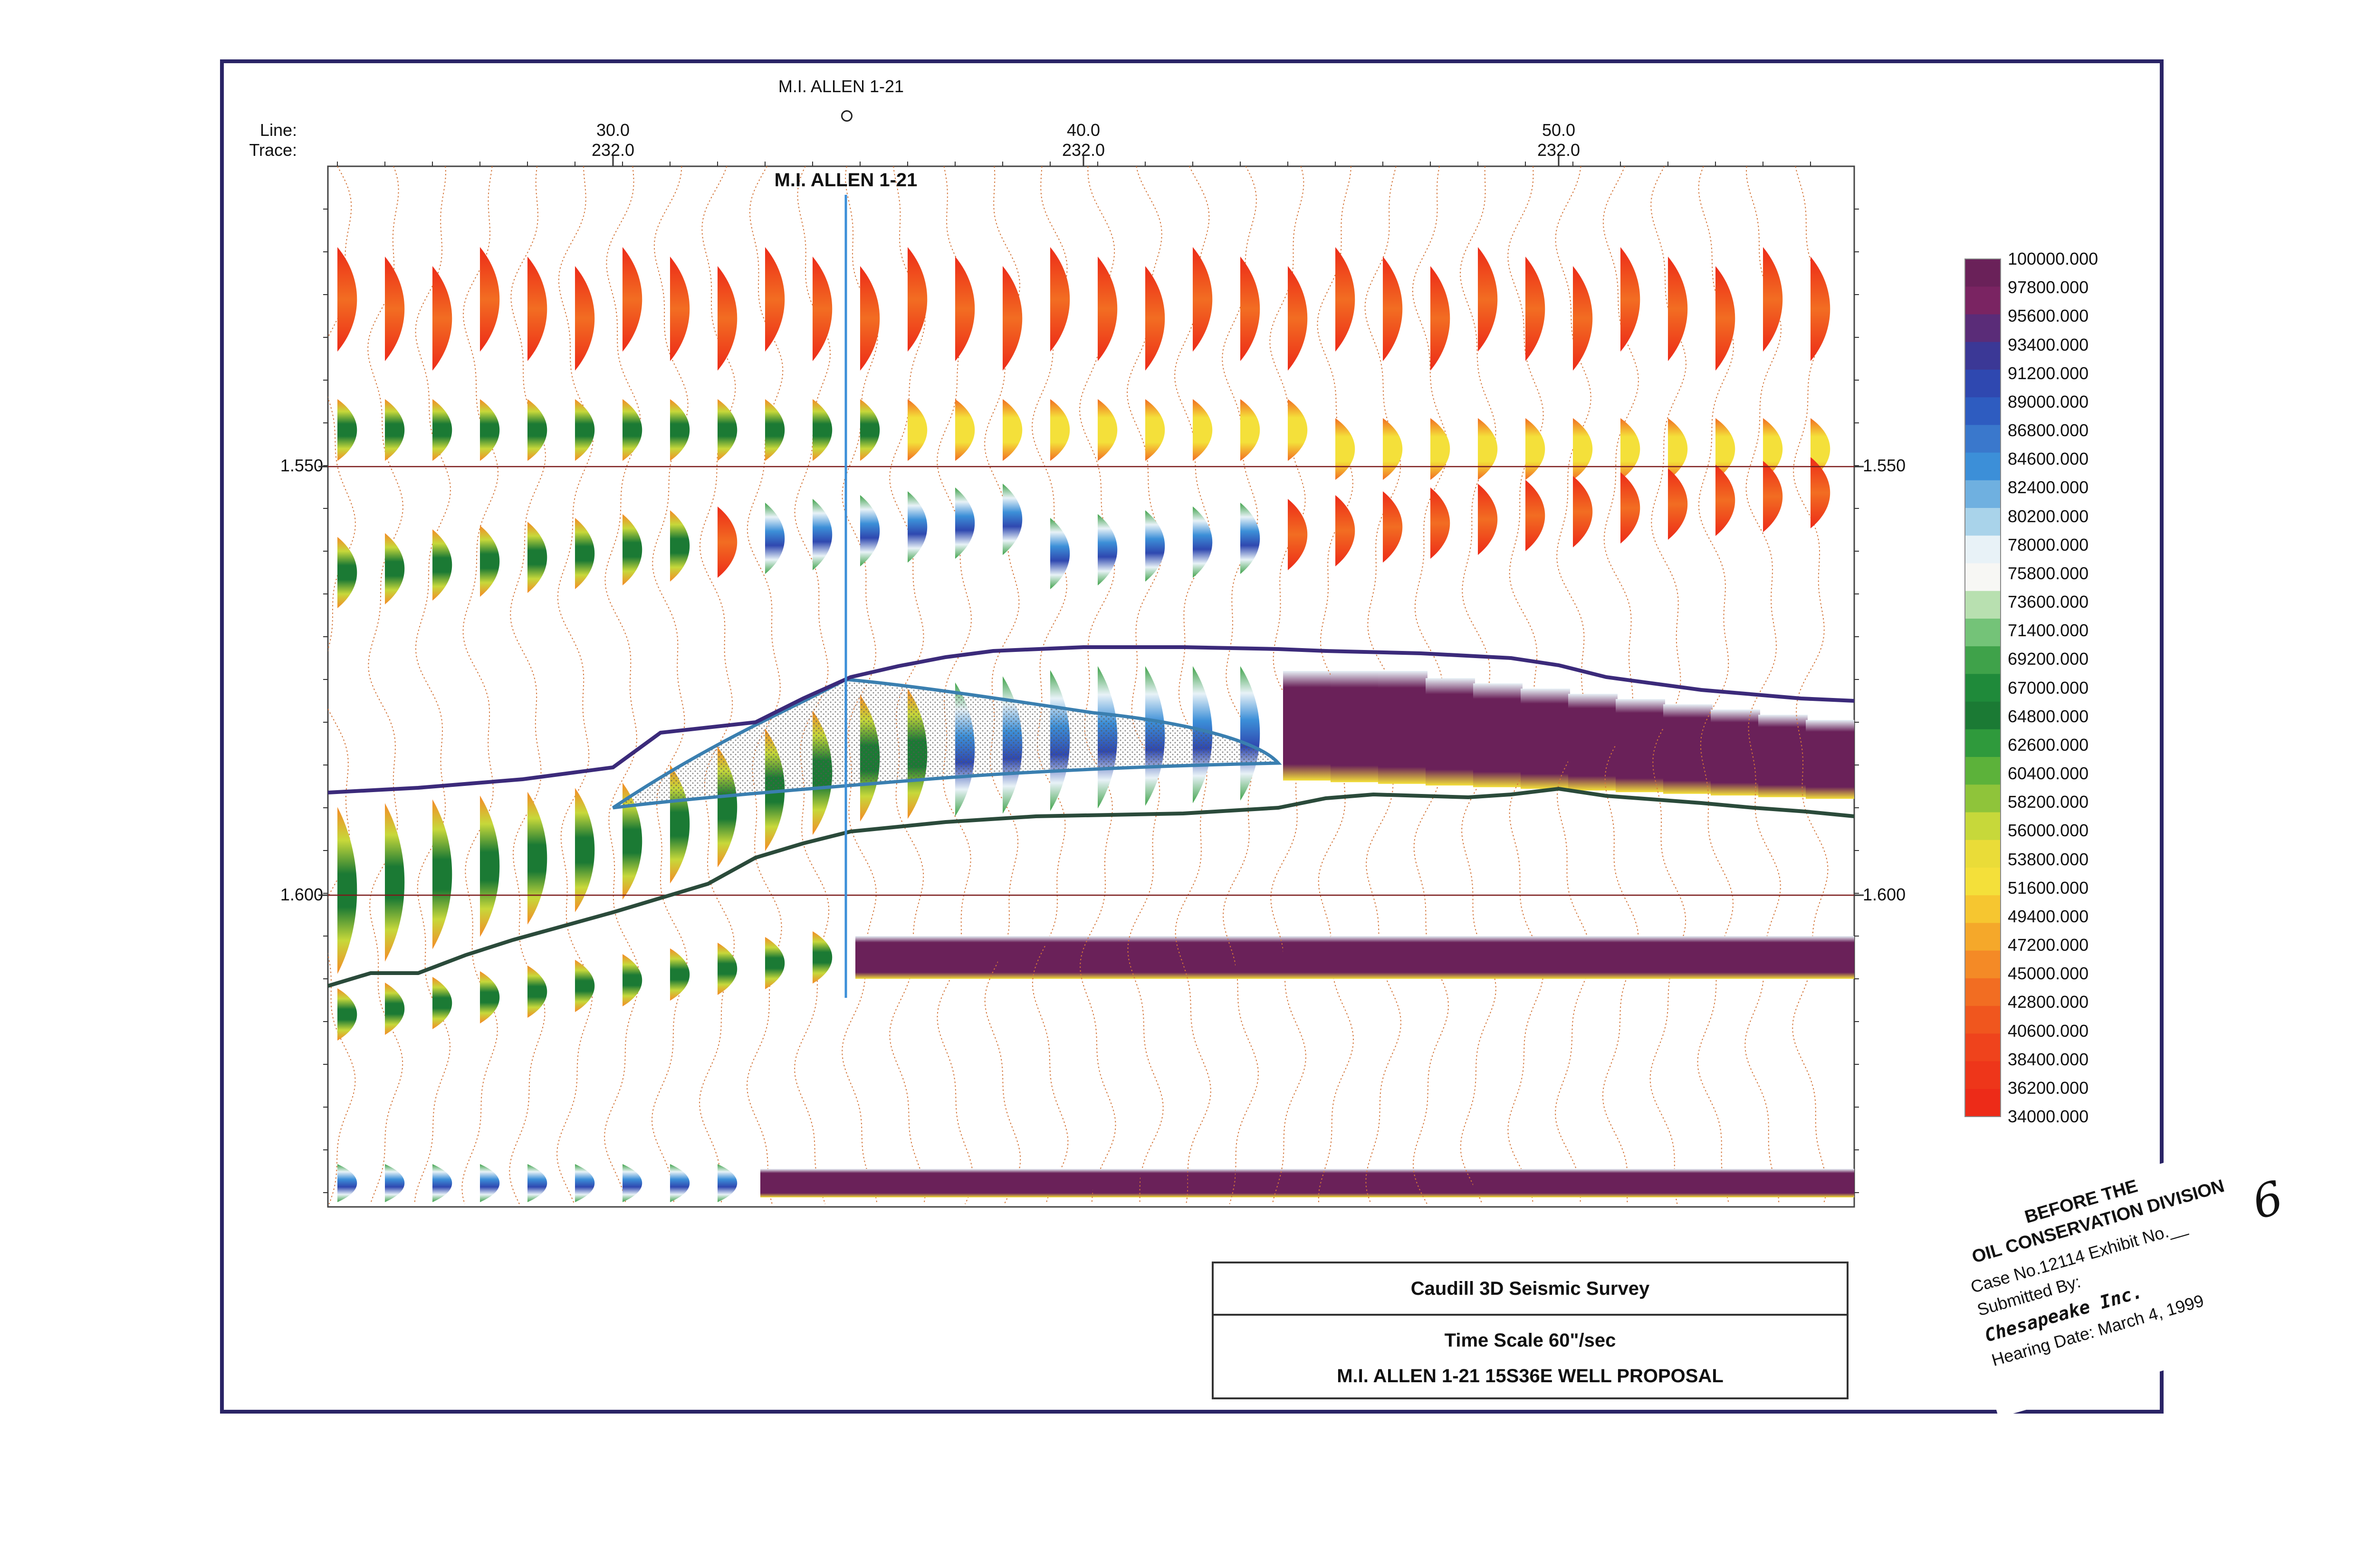  I want to click on colorbar-label: 64800.000, so click(2048, 716).